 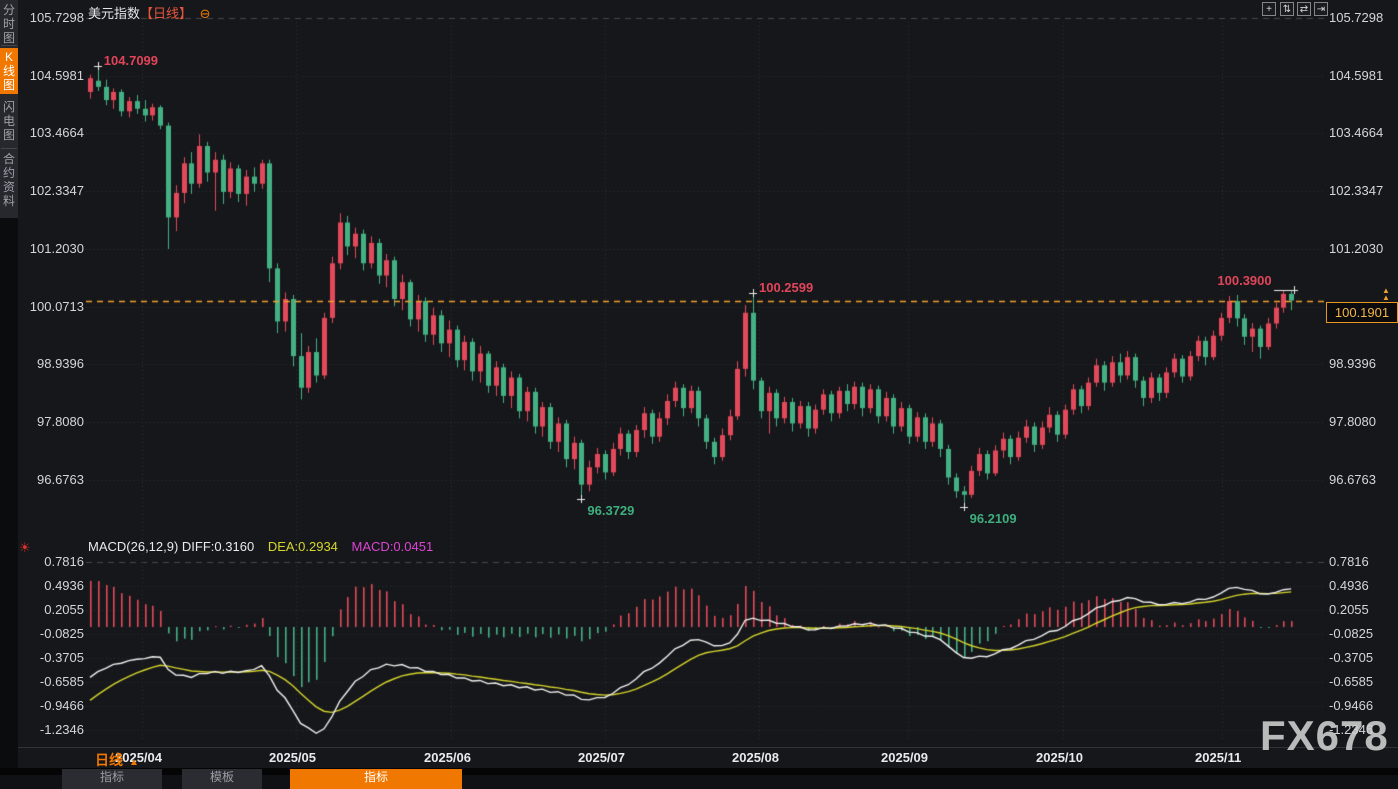 What do you see at coordinates (112, 779) in the screenshot?
I see `bottom-tab-indicator: 指标` at bounding box center [112, 779].